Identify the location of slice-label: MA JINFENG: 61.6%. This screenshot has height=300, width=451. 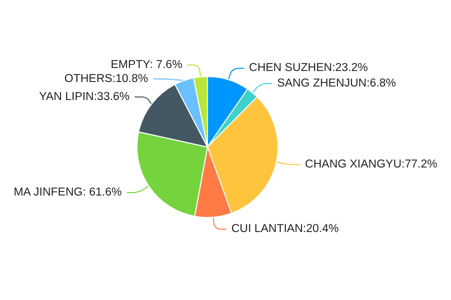
(68, 192).